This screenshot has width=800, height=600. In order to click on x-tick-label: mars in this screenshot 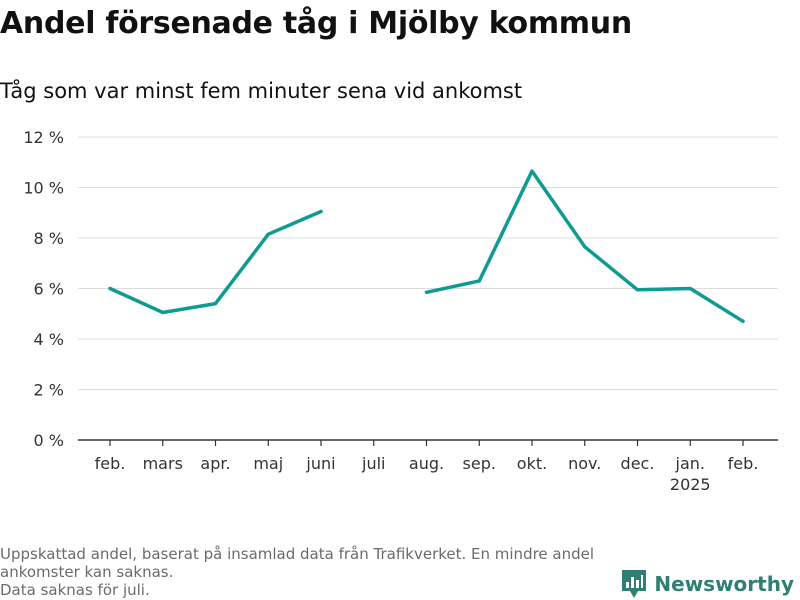, I will do `click(163, 463)`.